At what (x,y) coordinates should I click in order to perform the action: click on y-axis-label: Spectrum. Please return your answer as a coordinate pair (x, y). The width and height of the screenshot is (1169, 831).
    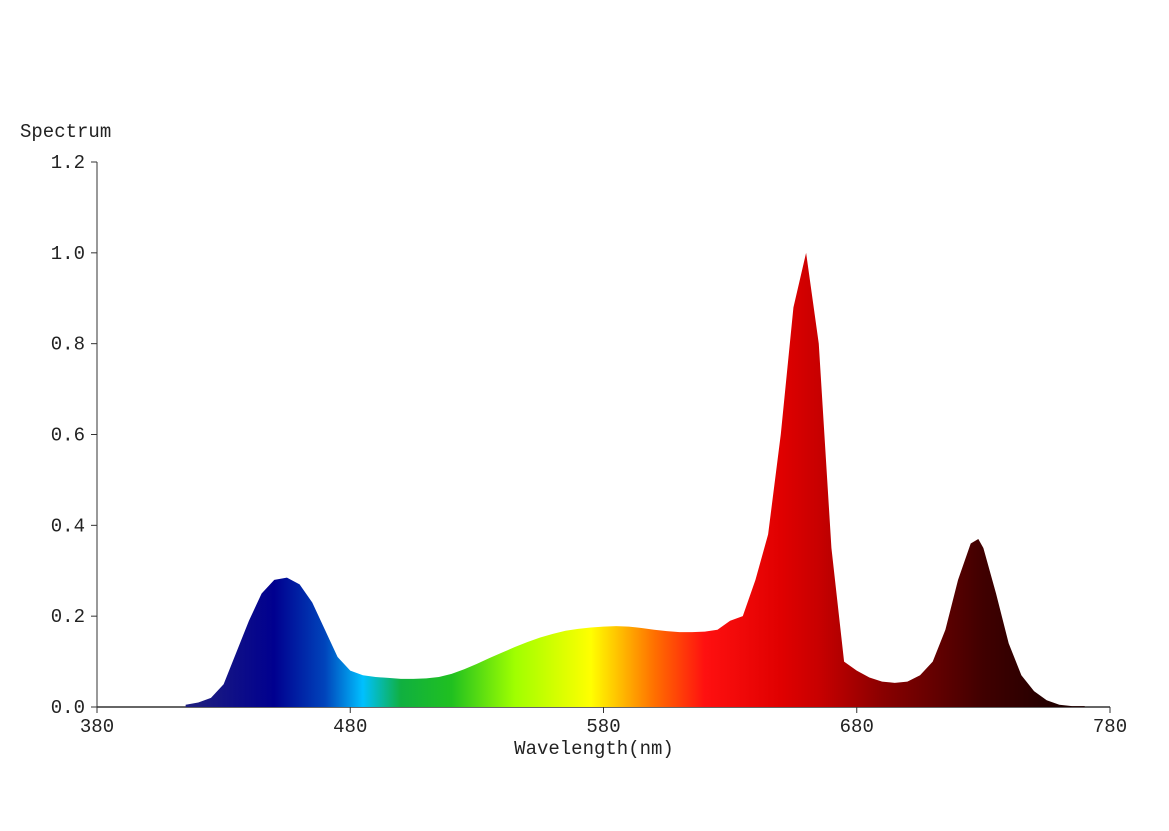
    Looking at the image, I should click on (65, 132).